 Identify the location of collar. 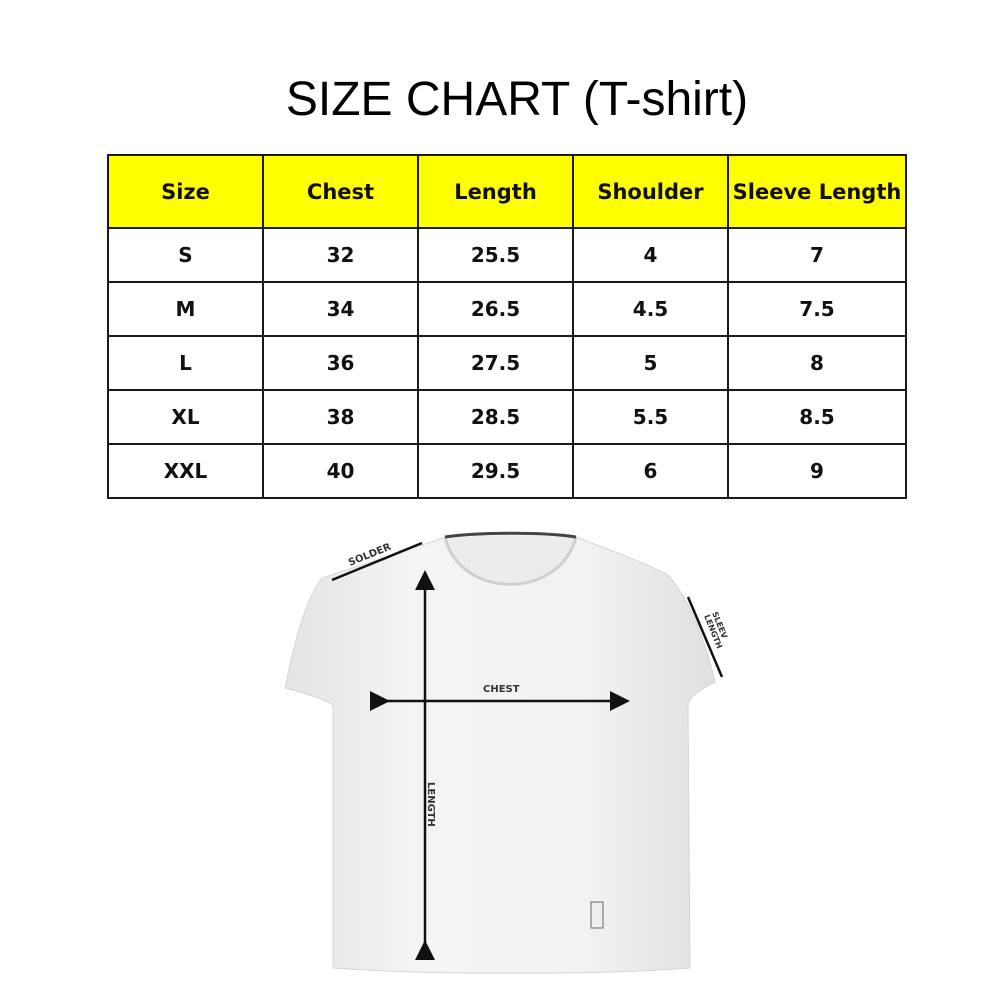
(510, 561).